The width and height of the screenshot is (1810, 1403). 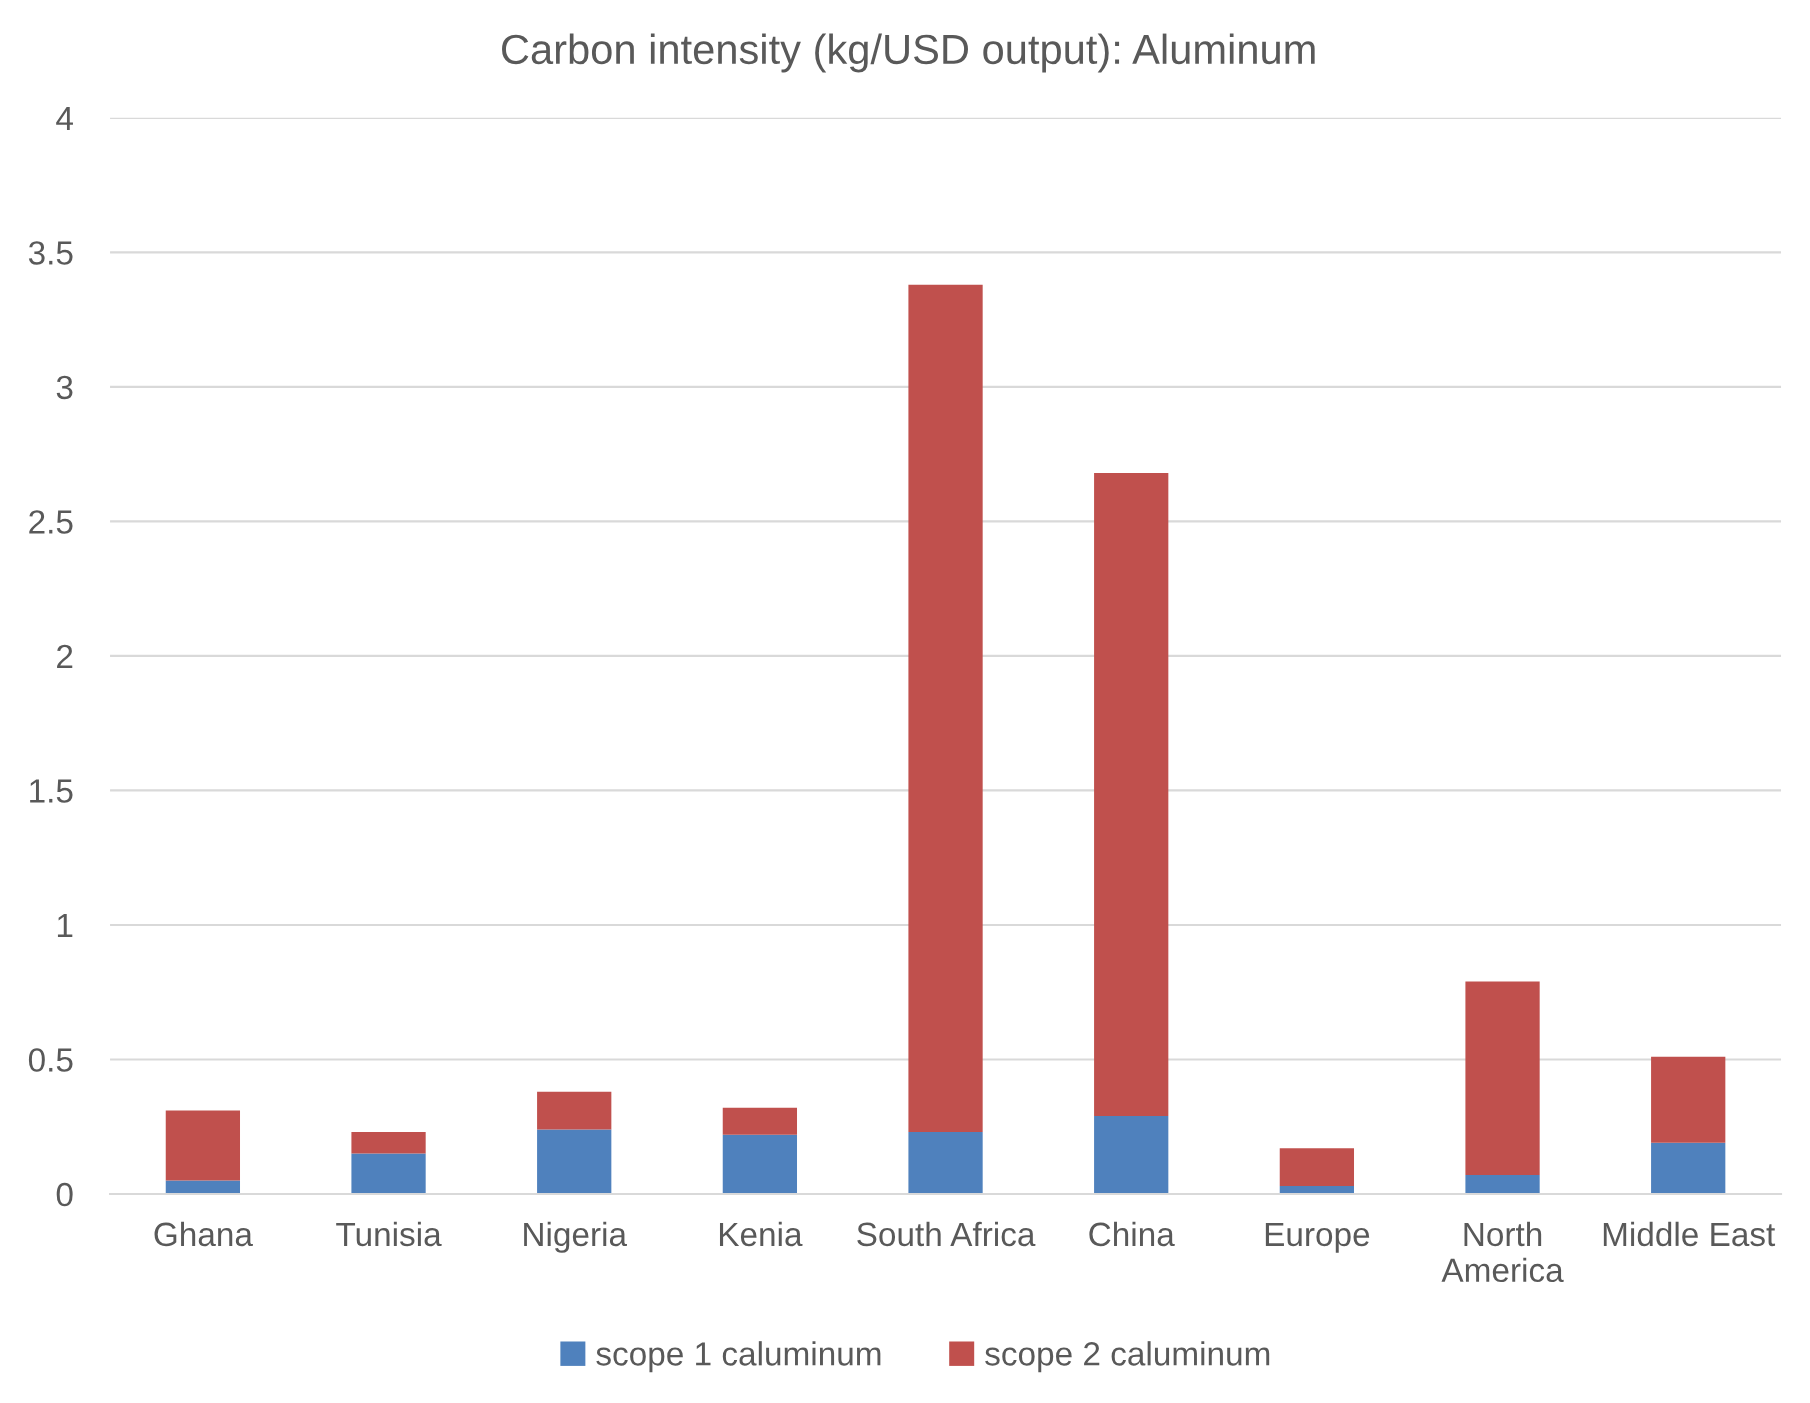 What do you see at coordinates (738, 1357) in the screenshot?
I see `legend-label: scope 1 caluminum` at bounding box center [738, 1357].